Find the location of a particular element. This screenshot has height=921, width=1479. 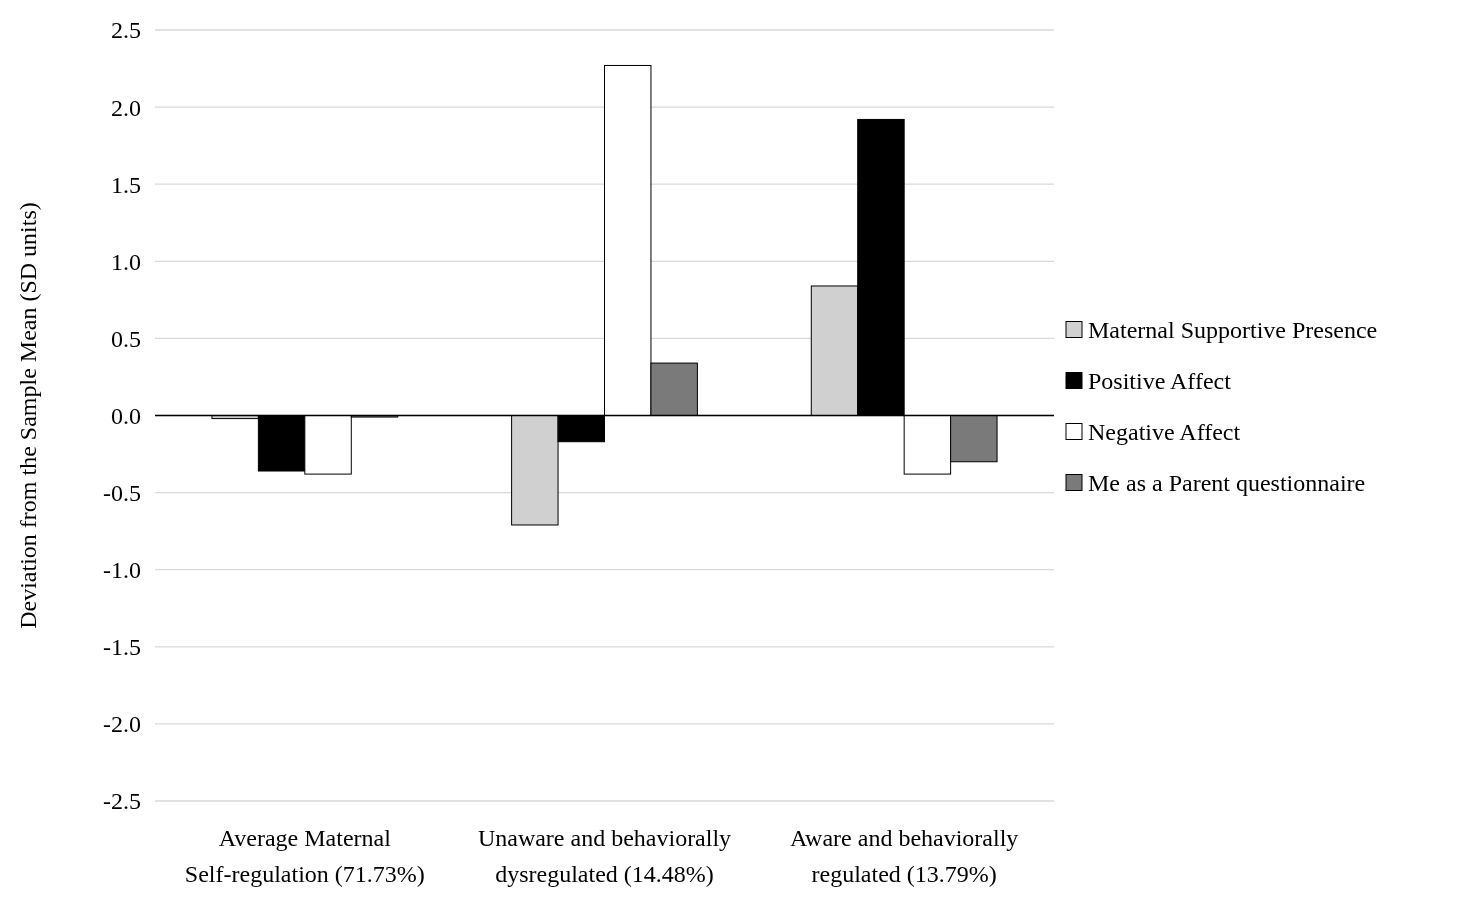

legend-label: Me as a Parent questionnaire is located at coordinates (1227, 482).